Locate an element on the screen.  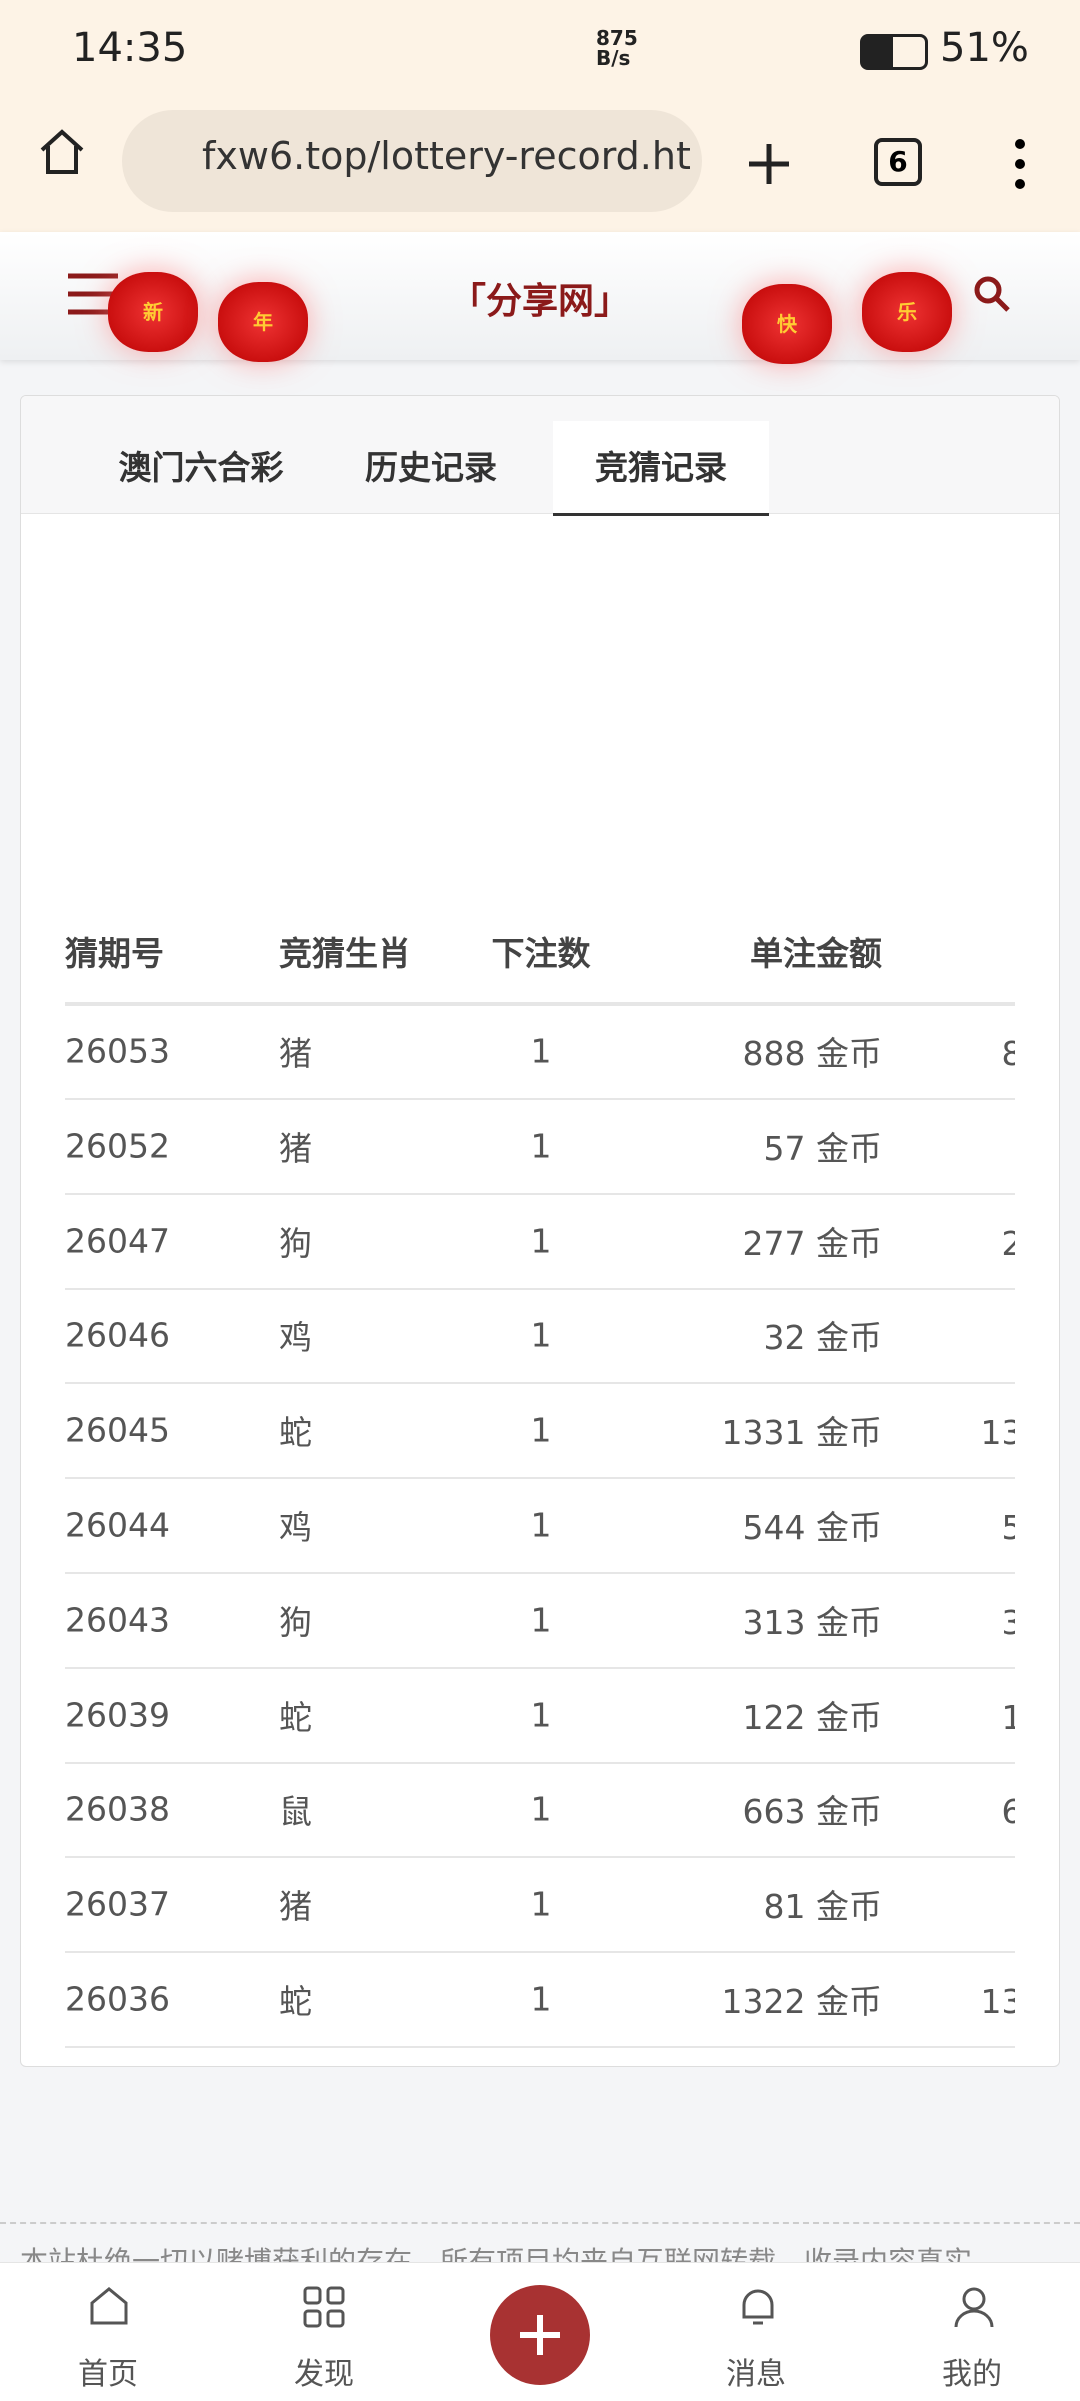
table-cell: 鼠 is located at coordinates (295, 1812).